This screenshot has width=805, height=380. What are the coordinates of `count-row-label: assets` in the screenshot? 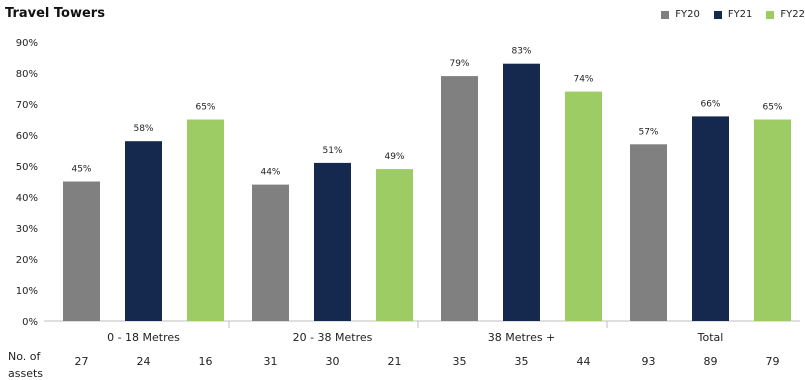 It's located at (25, 373).